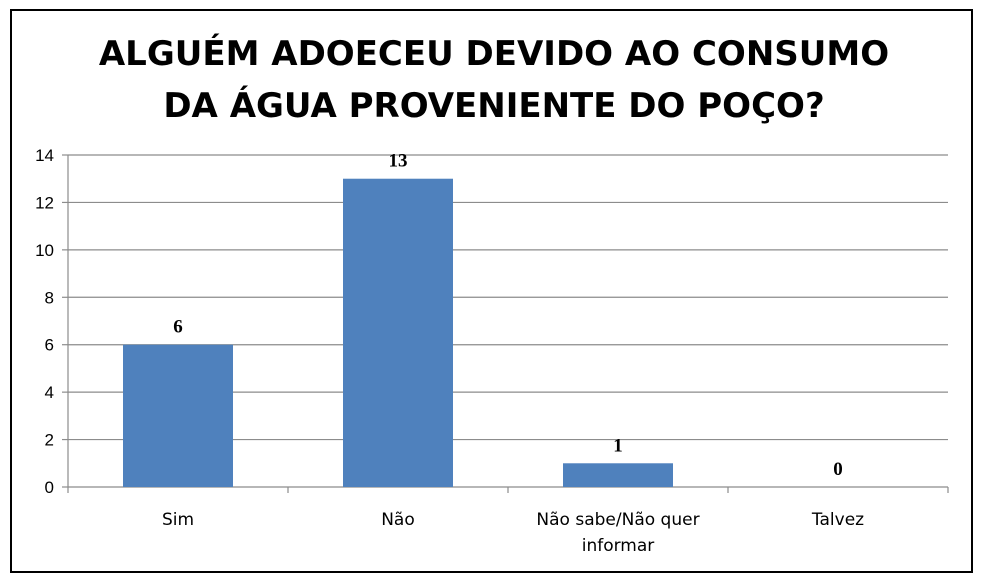 The image size is (988, 586). What do you see at coordinates (49, 345) in the screenshot?
I see `y-tick-label: 6` at bounding box center [49, 345].